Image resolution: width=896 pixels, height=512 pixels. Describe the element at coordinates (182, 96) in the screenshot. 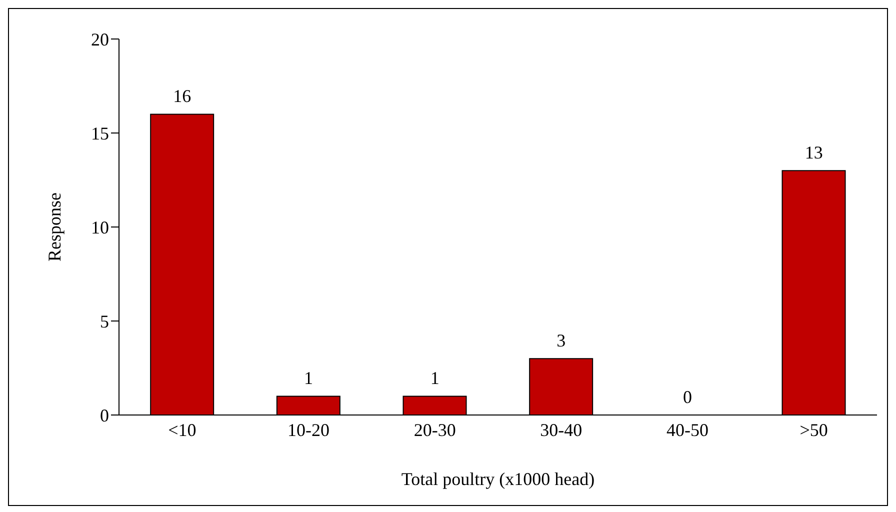

I see `data-label: 16` at that location.